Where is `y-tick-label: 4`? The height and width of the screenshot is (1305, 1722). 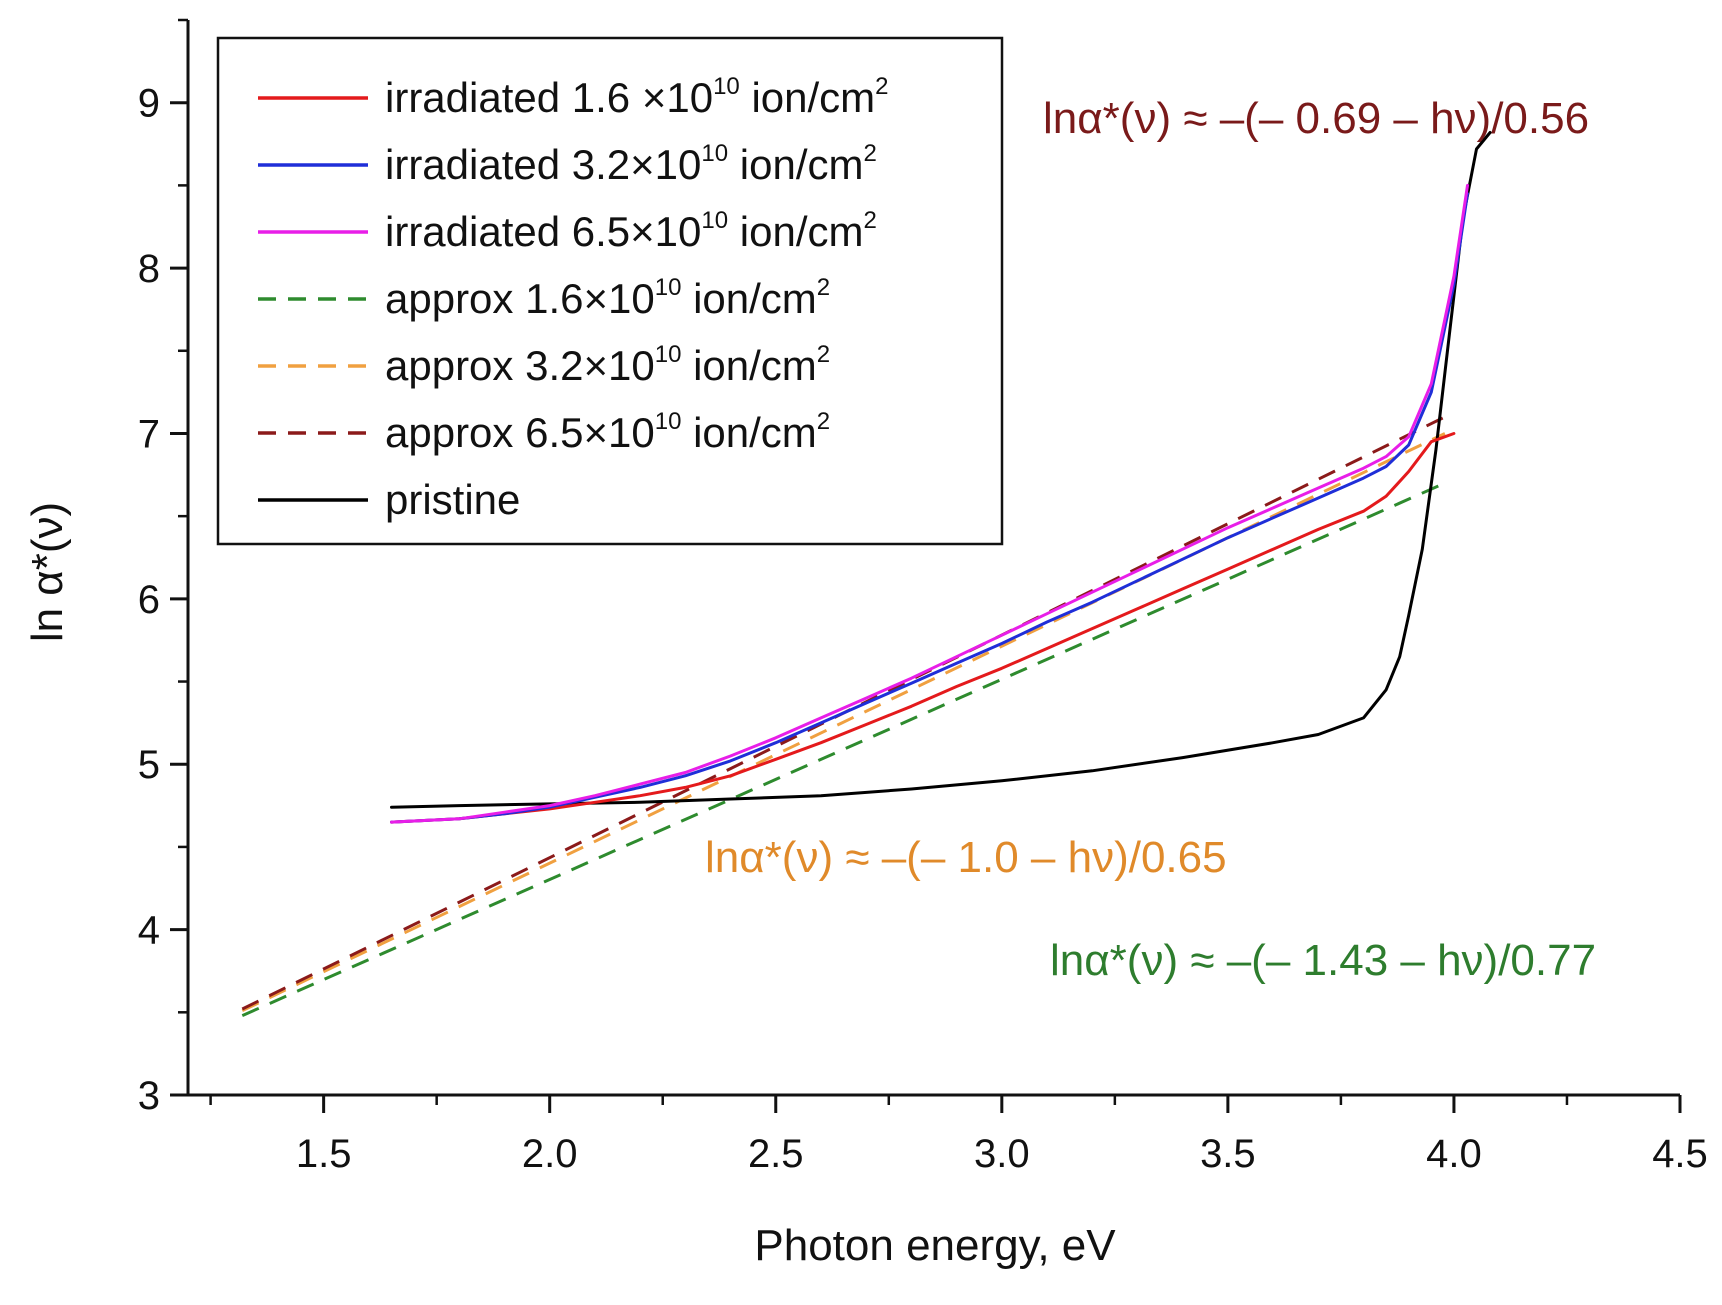 y-tick-label: 4 is located at coordinates (149, 931).